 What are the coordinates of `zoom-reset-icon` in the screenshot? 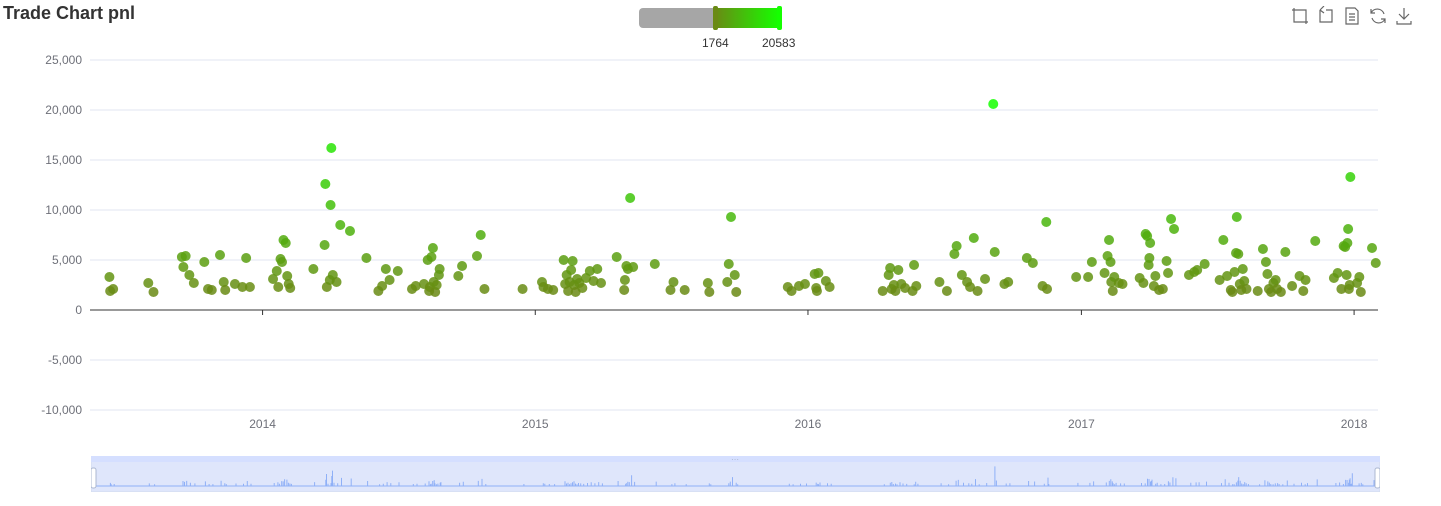 It's located at (1326, 16).